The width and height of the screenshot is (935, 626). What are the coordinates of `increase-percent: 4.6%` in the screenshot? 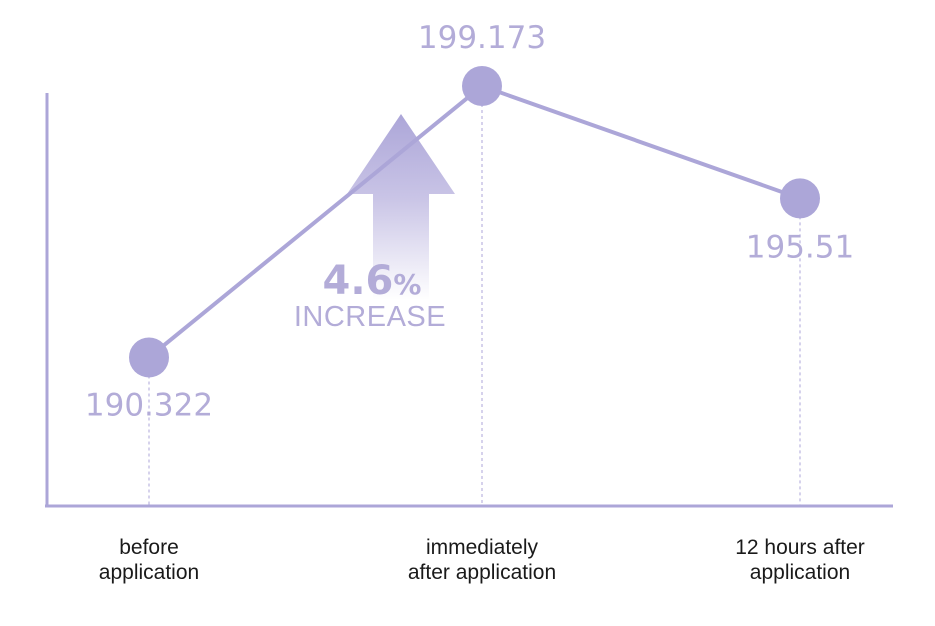 It's located at (372, 281).